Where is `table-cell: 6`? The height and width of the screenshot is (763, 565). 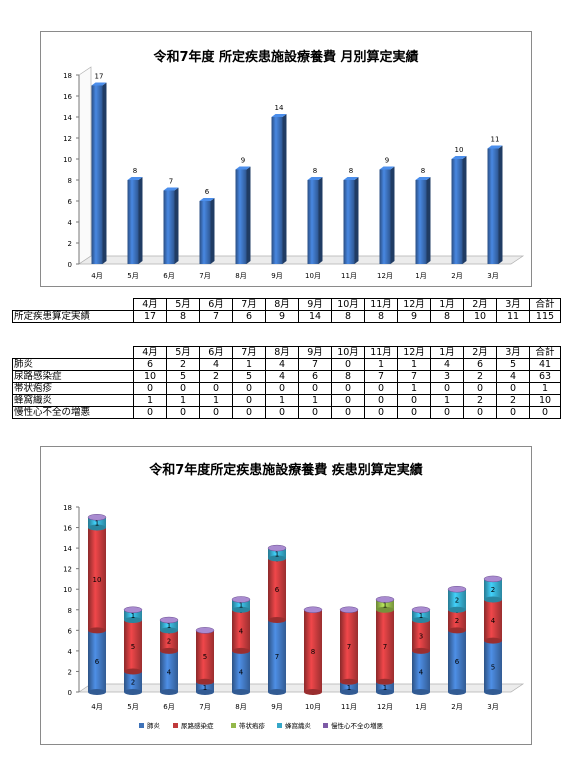 table-cell: 6 is located at coordinates (315, 376).